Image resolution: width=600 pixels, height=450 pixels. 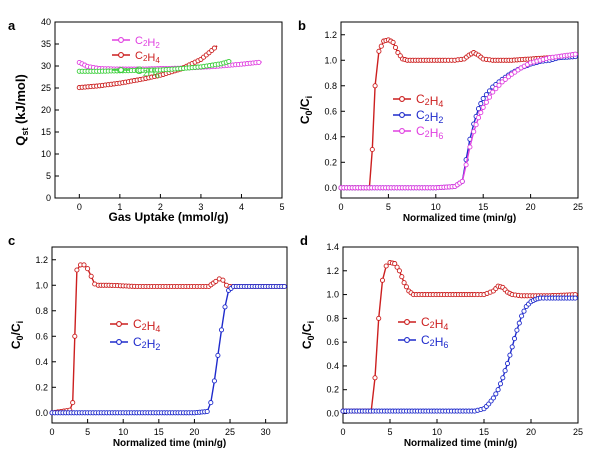 What do you see at coordinates (147, 57) in the screenshot?
I see `legend-label: C2H4` at bounding box center [147, 57].